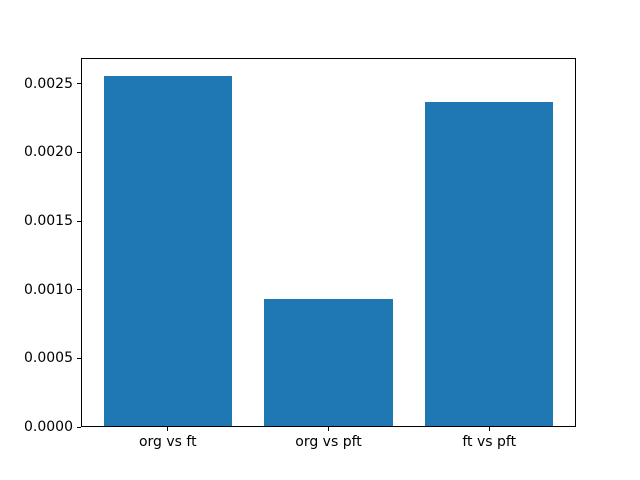  I want to click on y-tick-label: 0.0025, so click(48, 83).